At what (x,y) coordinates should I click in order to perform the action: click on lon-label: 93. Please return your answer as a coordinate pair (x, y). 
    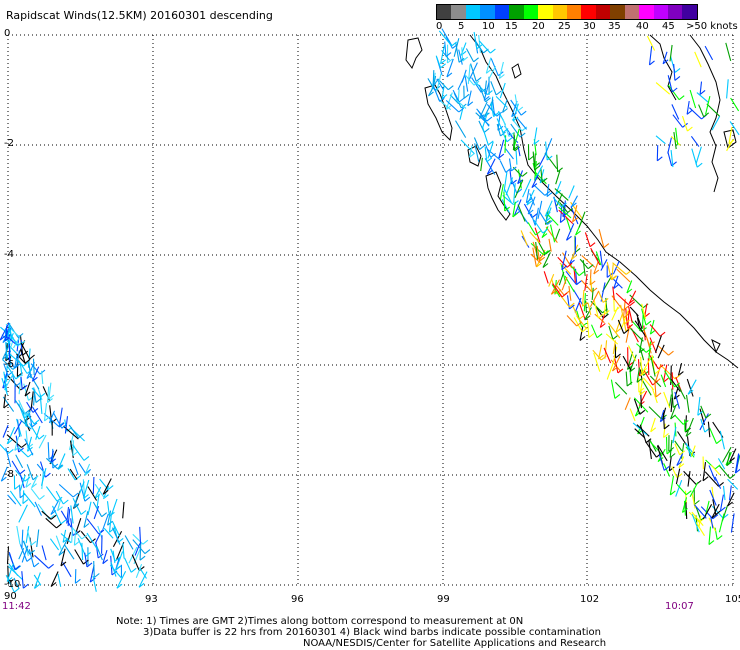
    Looking at the image, I should click on (151, 599).